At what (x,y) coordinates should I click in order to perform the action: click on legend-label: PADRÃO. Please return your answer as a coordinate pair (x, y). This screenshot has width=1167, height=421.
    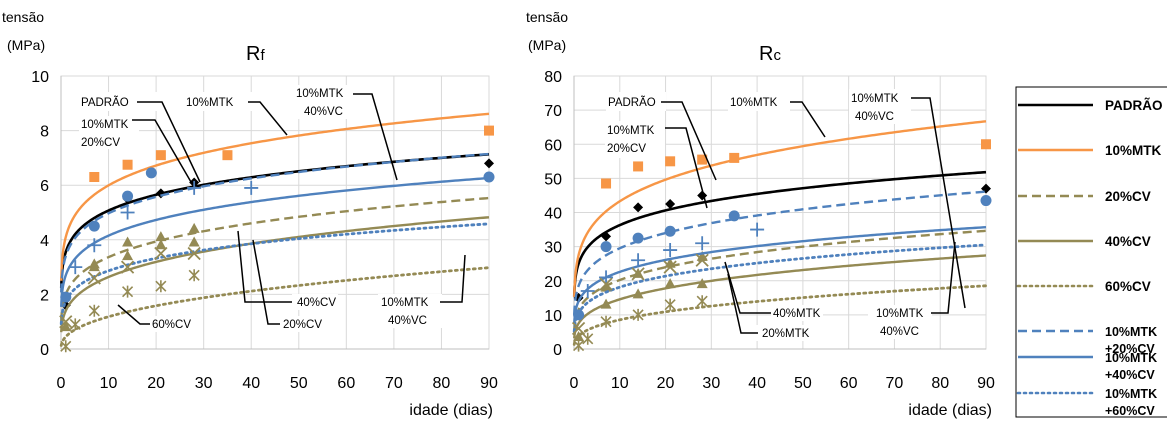
    Looking at the image, I should click on (1134, 105).